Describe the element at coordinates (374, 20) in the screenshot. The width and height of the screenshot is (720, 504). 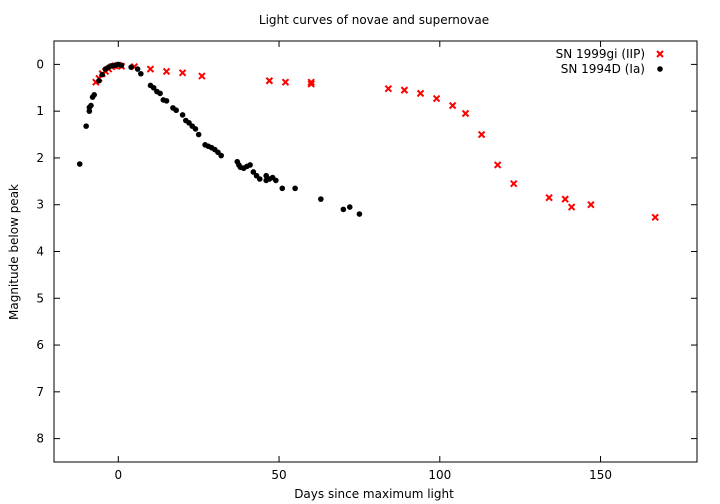
I see `chart-title: Light curves of novae and supernovae` at that location.